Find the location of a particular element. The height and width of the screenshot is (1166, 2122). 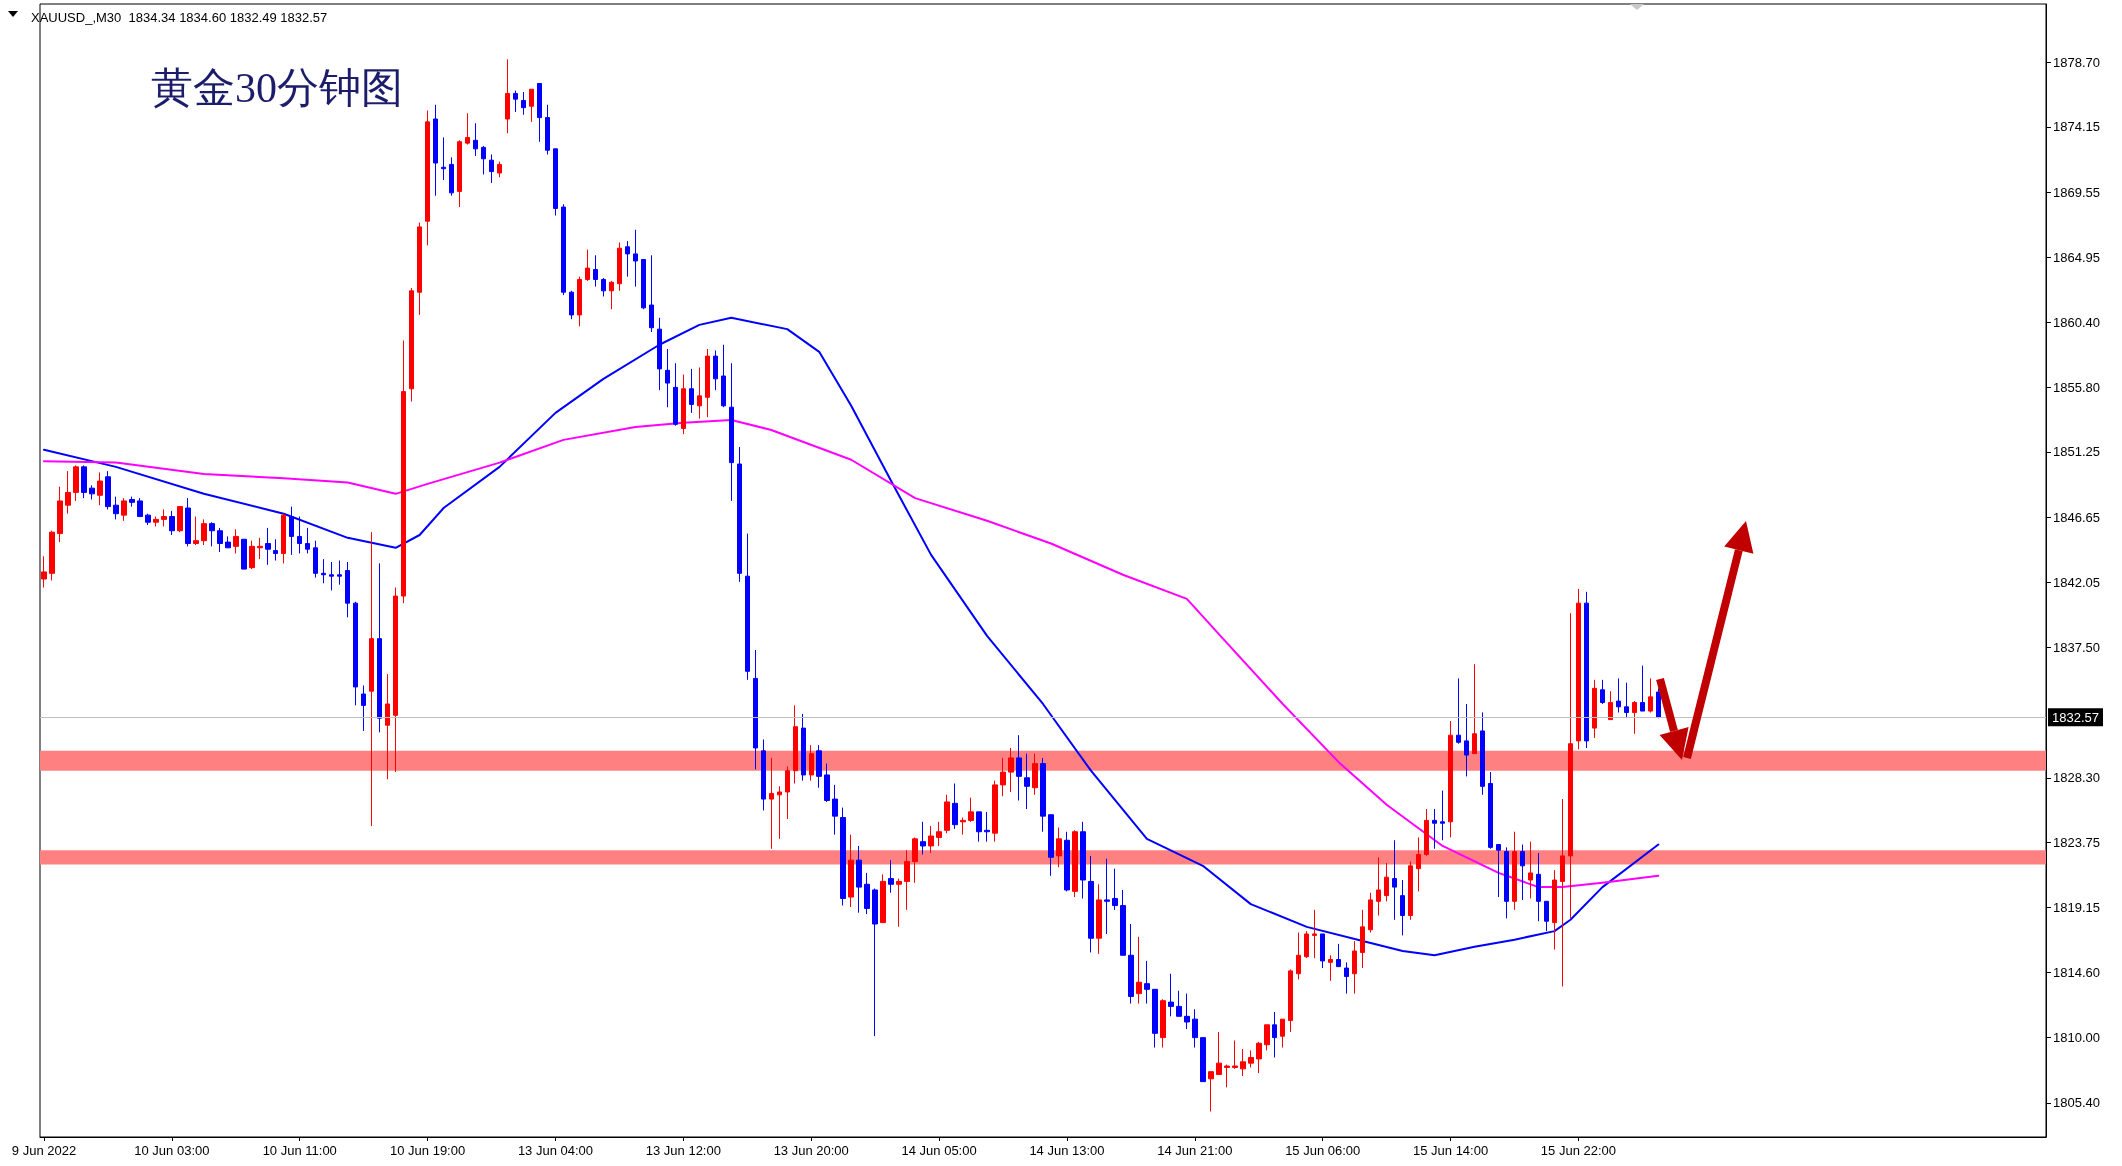

y-tick-label: 1823.75 is located at coordinates (2076, 842).